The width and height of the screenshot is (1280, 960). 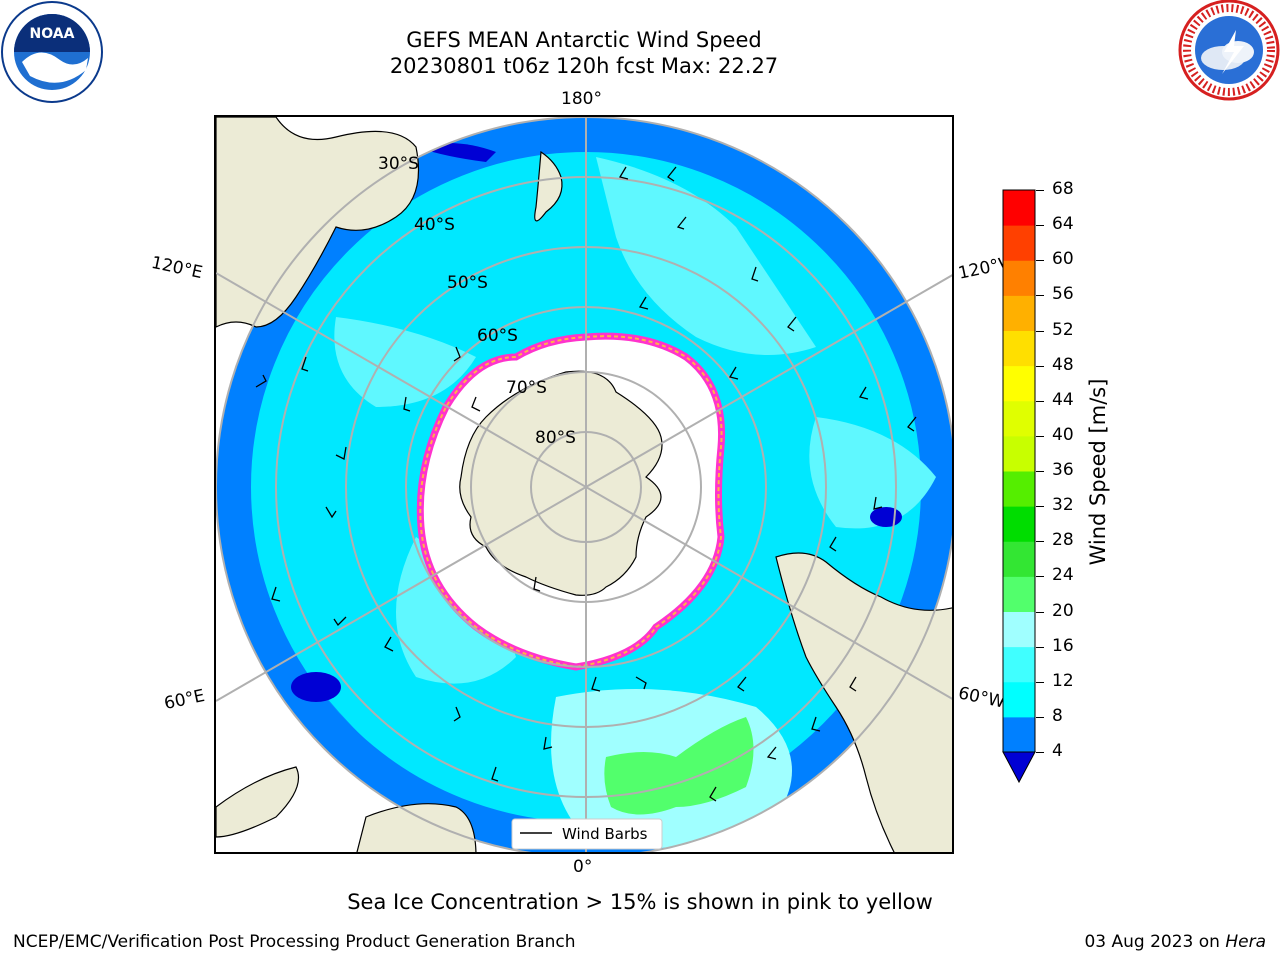 I want to click on new-zealand-landmass, so click(x=548, y=186).